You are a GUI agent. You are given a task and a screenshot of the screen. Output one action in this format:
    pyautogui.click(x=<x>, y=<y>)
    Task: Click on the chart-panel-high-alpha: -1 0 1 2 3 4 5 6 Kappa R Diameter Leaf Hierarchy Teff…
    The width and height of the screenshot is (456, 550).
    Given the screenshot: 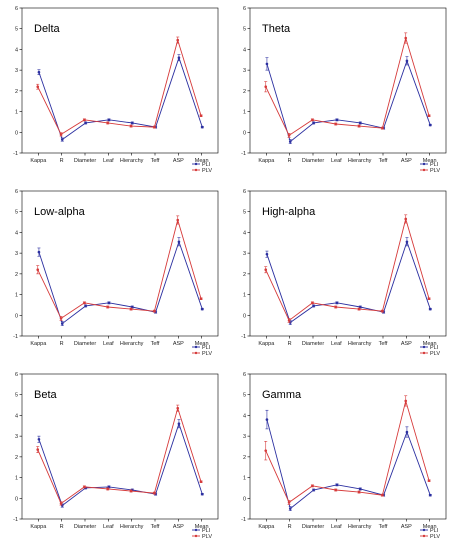 What is the action you would take?
    pyautogui.click(x=344, y=273)
    